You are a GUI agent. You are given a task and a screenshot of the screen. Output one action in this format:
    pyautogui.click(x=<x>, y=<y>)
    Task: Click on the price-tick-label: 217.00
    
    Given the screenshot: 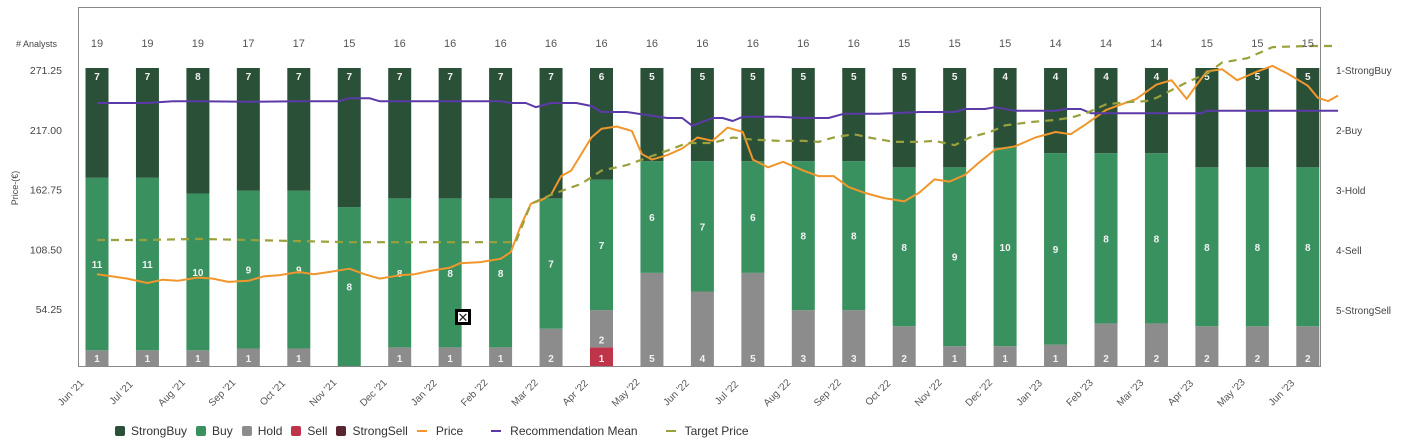 What is the action you would take?
    pyautogui.click(x=46, y=131)
    